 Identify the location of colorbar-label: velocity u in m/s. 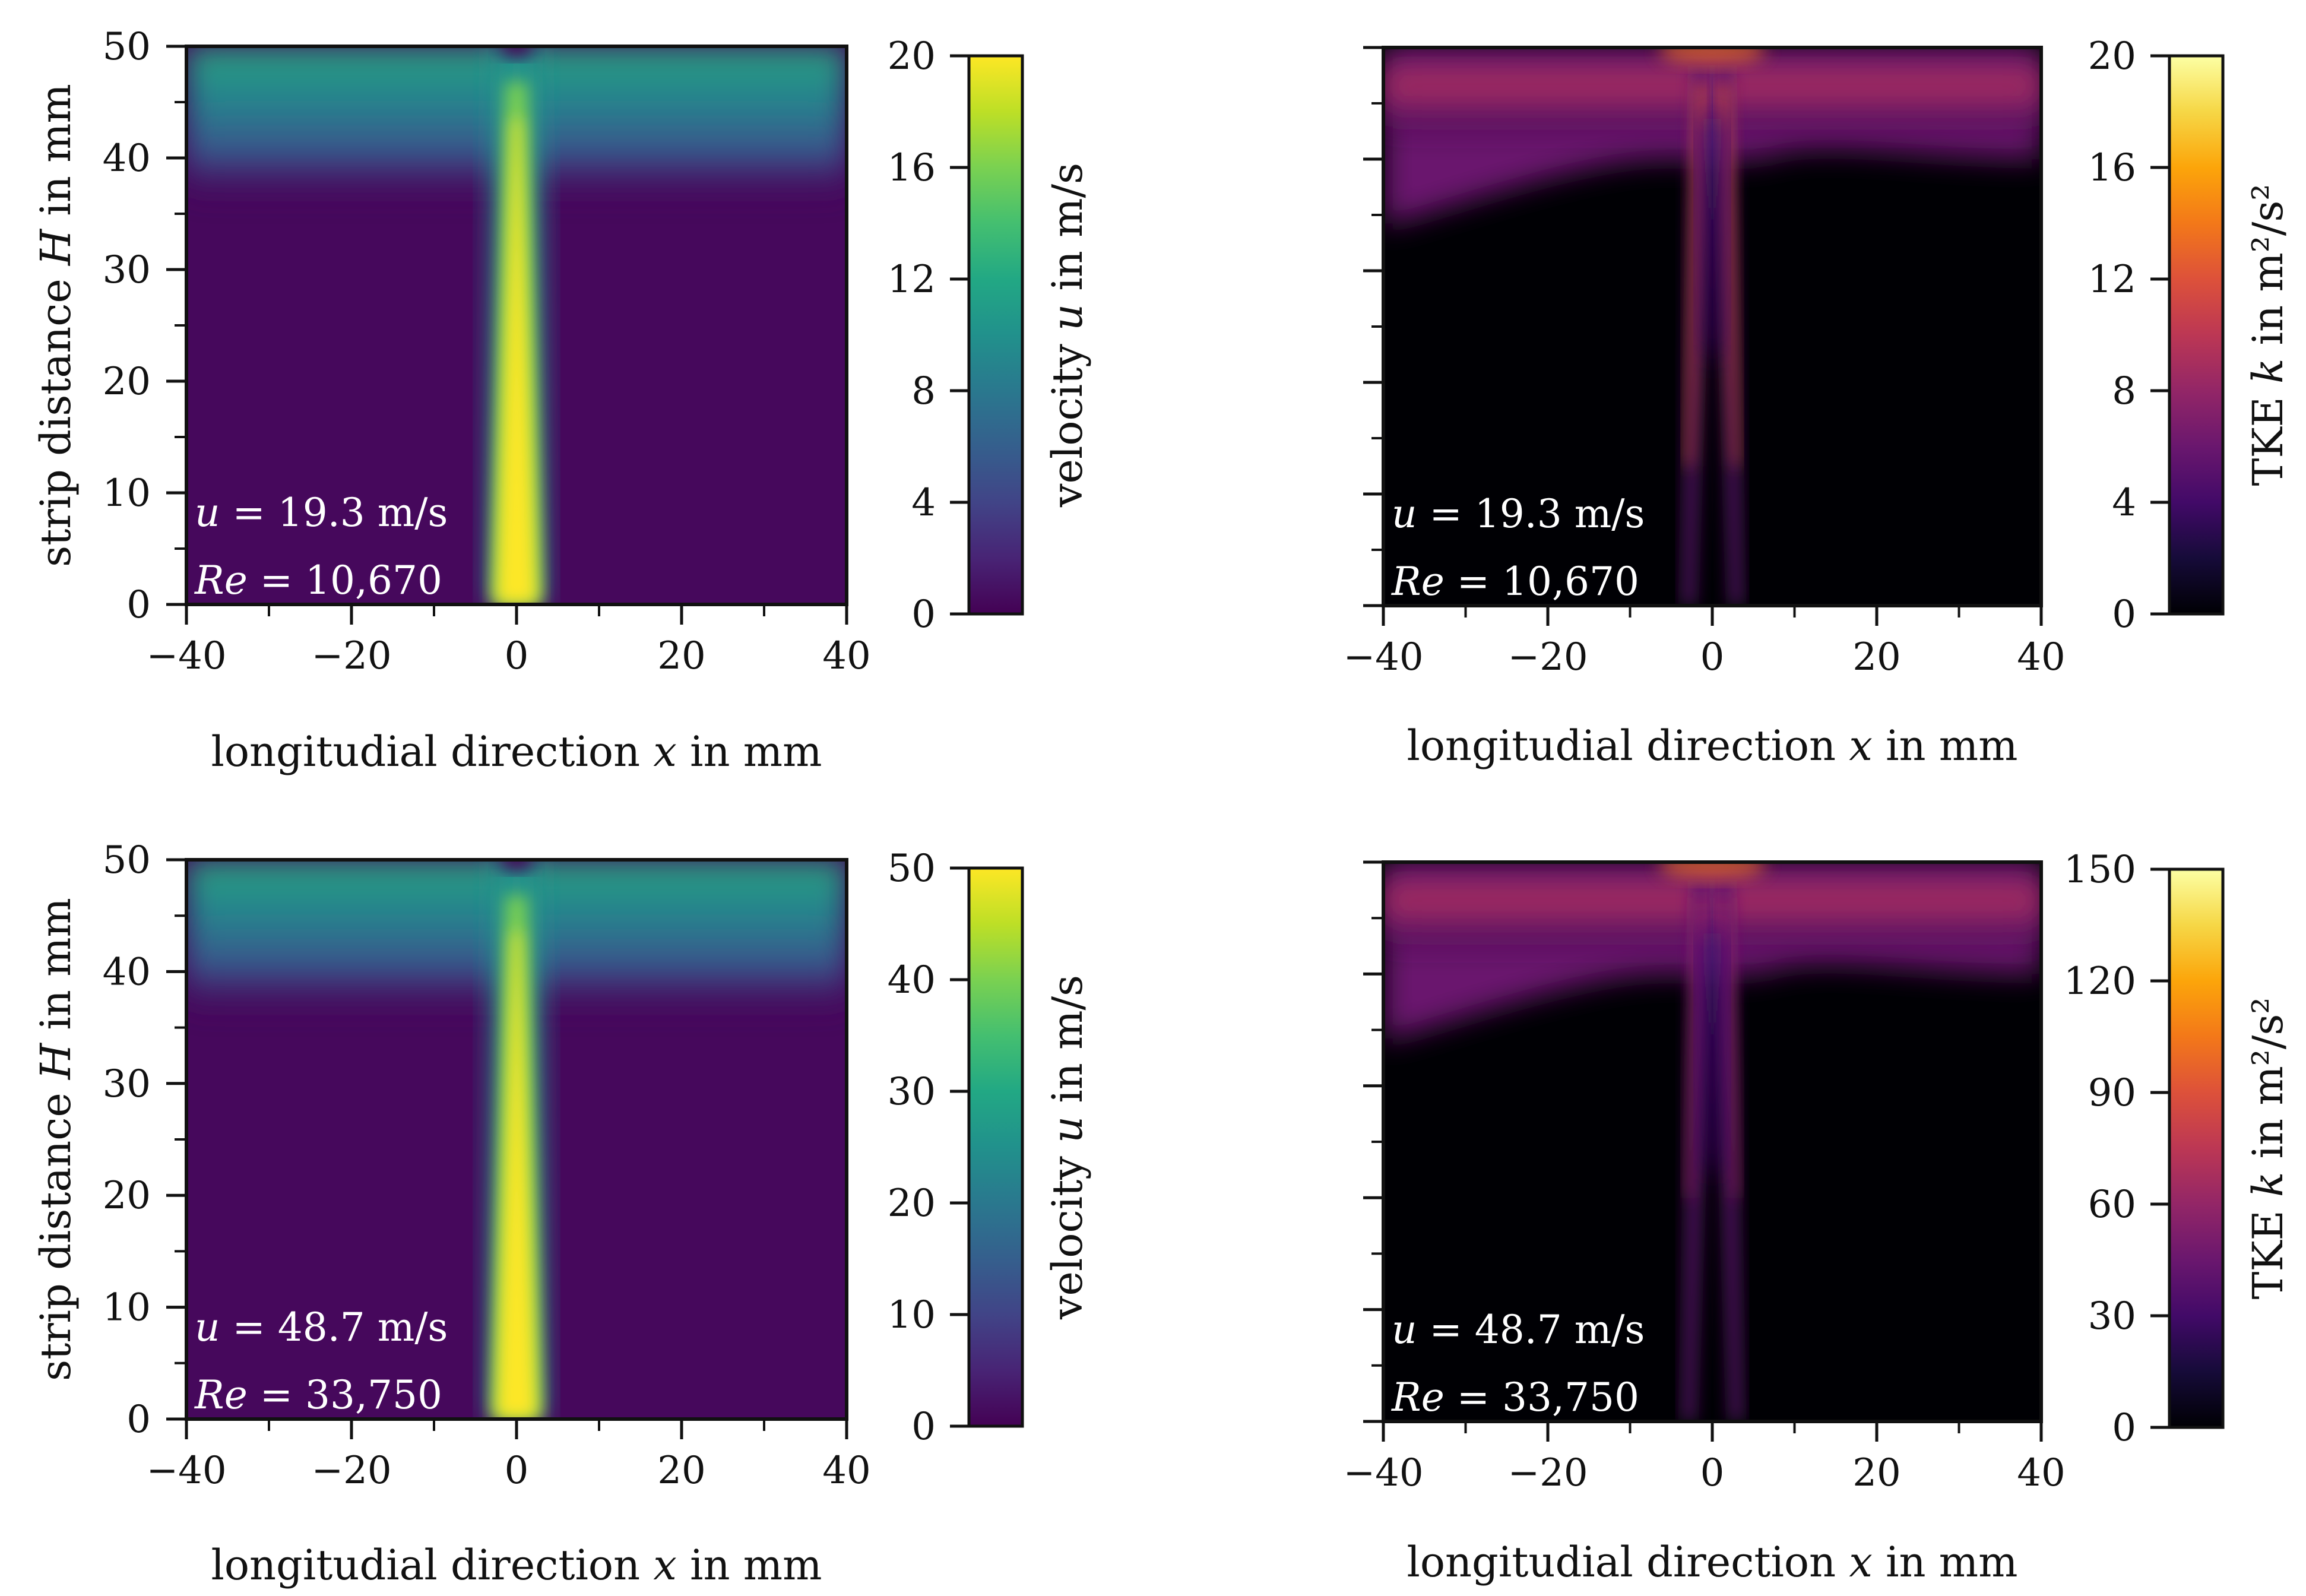
(1067, 1147).